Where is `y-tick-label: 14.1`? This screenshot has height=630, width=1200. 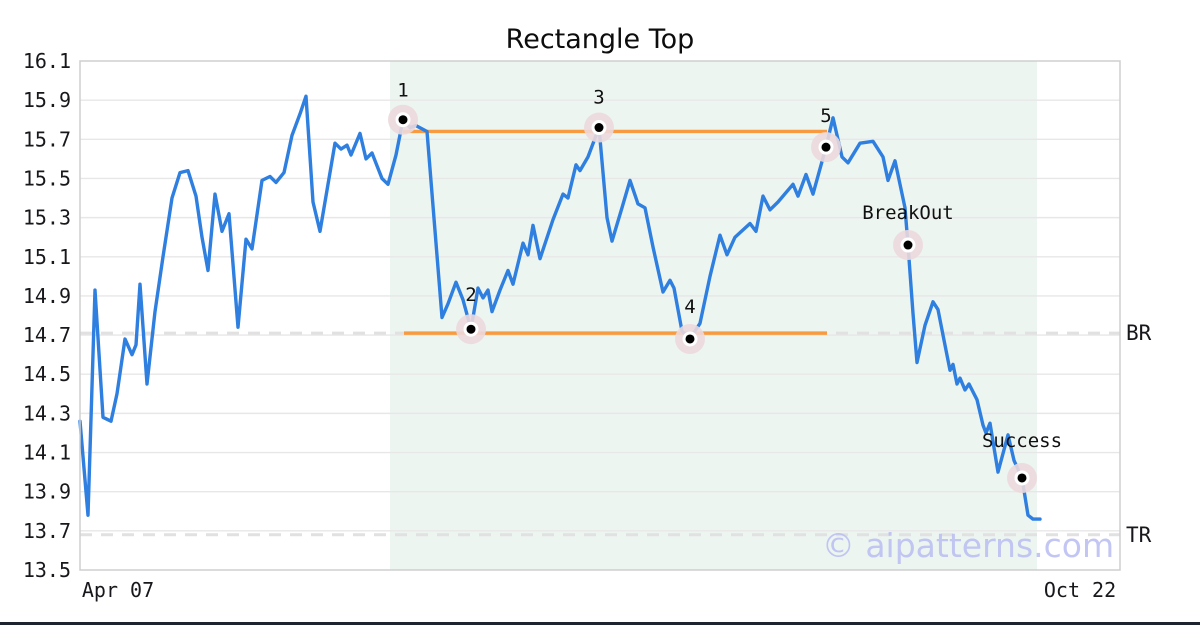
y-tick-label: 14.1 is located at coordinates (47, 453).